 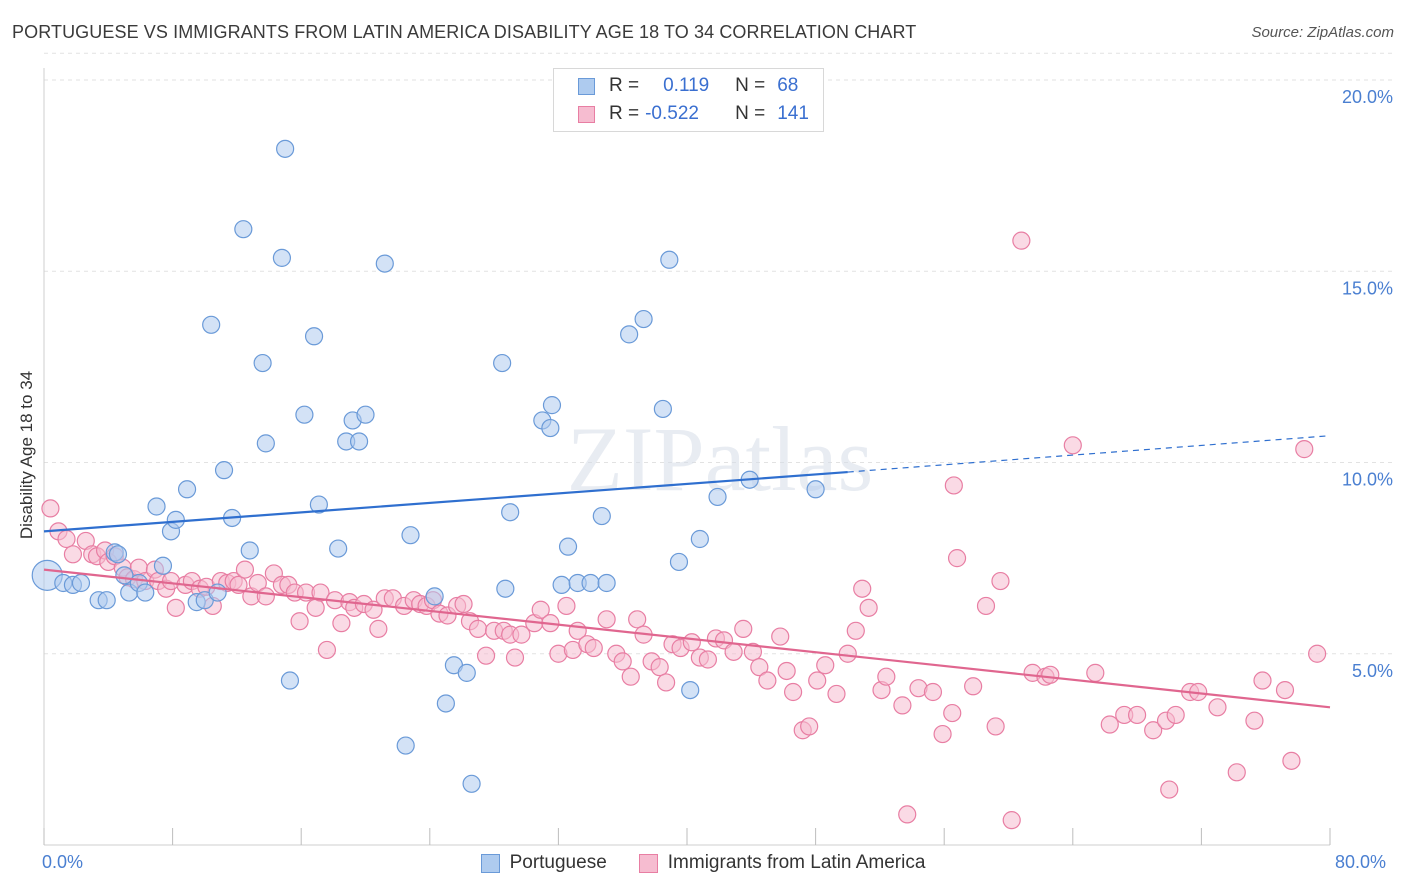 I want to click on portuguese-trend-line, so click(x=445, y=501).